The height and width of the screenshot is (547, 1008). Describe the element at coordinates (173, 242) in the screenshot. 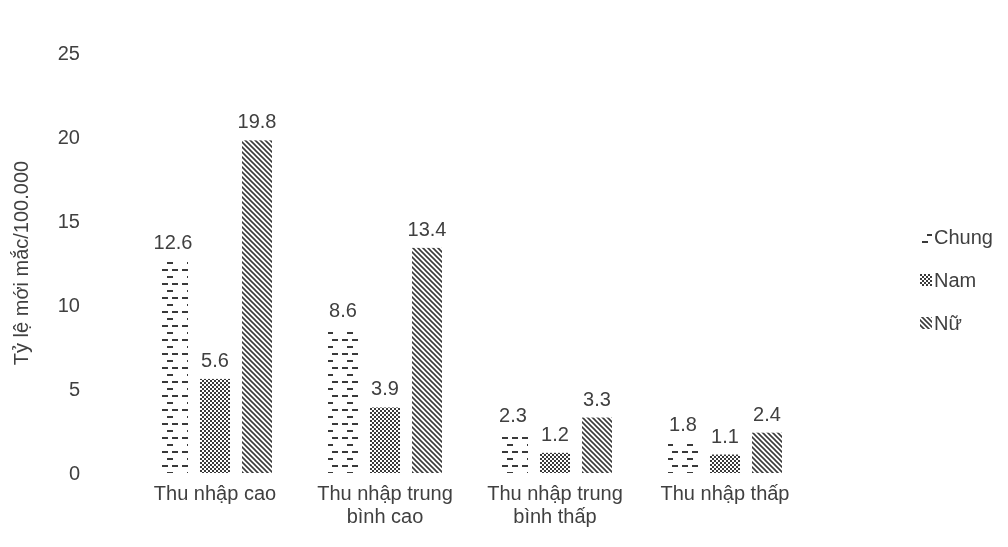

I see `data-label: 12.6` at that location.